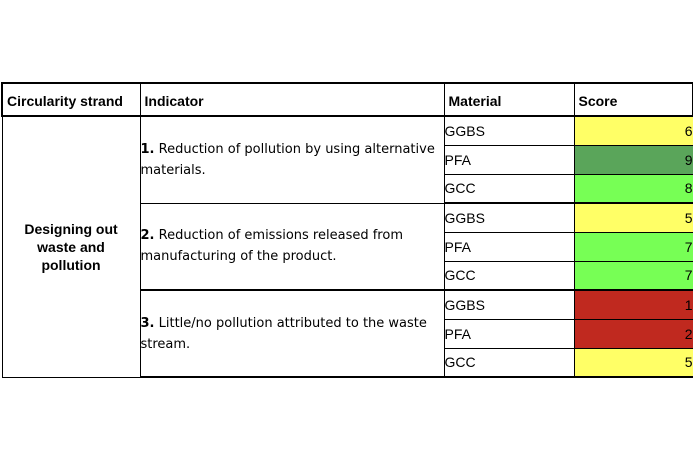 This screenshot has width=693, height=462. Describe the element at coordinates (633, 130) in the screenshot. I see `score-cell: 6` at that location.